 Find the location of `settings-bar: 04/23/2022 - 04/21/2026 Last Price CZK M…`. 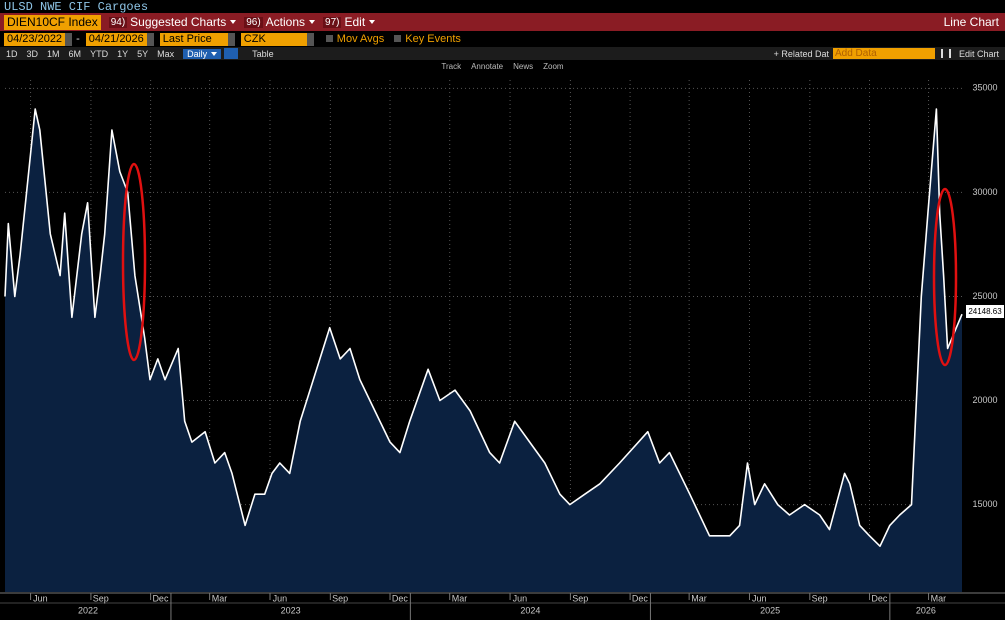

settings-bar: 04/23/2022 - 04/21/2026 Last Price CZK M… is located at coordinates (502, 39).